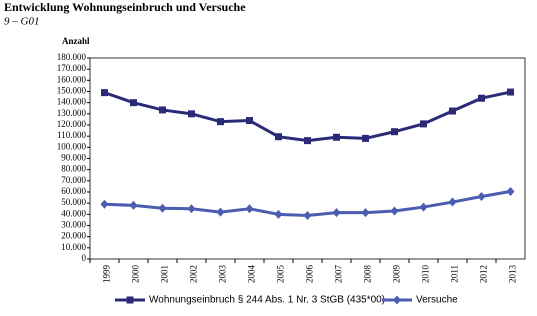 The image size is (537, 316). What do you see at coordinates (72, 102) in the screenshot?
I see `y-tick-label: 140.000` at bounding box center [72, 102].